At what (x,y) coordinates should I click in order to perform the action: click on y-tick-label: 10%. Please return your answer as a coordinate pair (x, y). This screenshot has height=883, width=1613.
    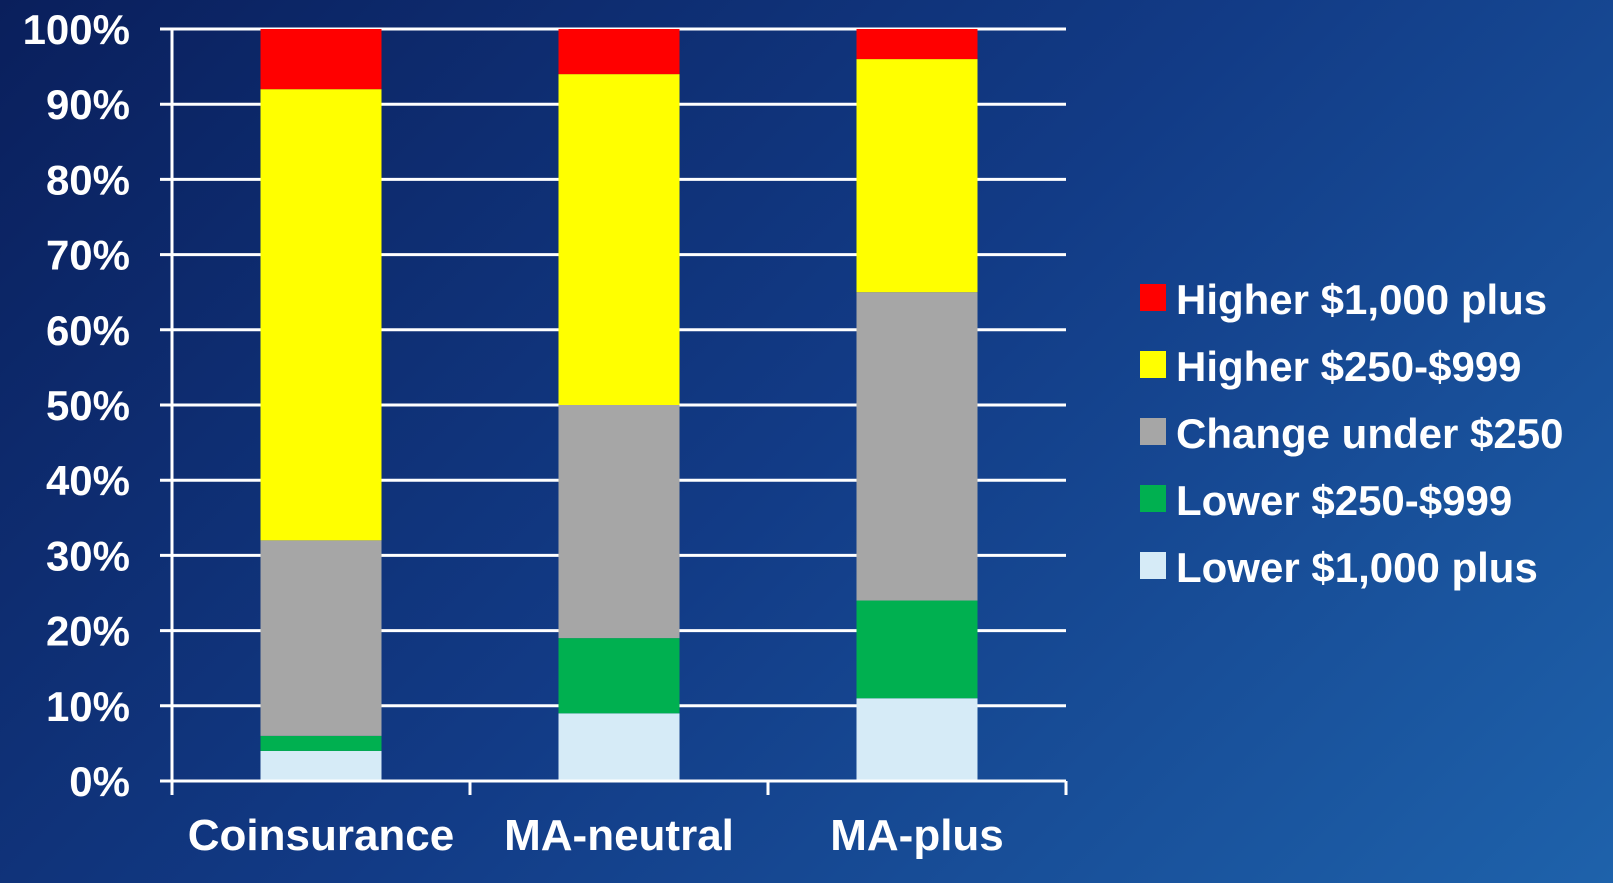
    Looking at the image, I should click on (88, 706).